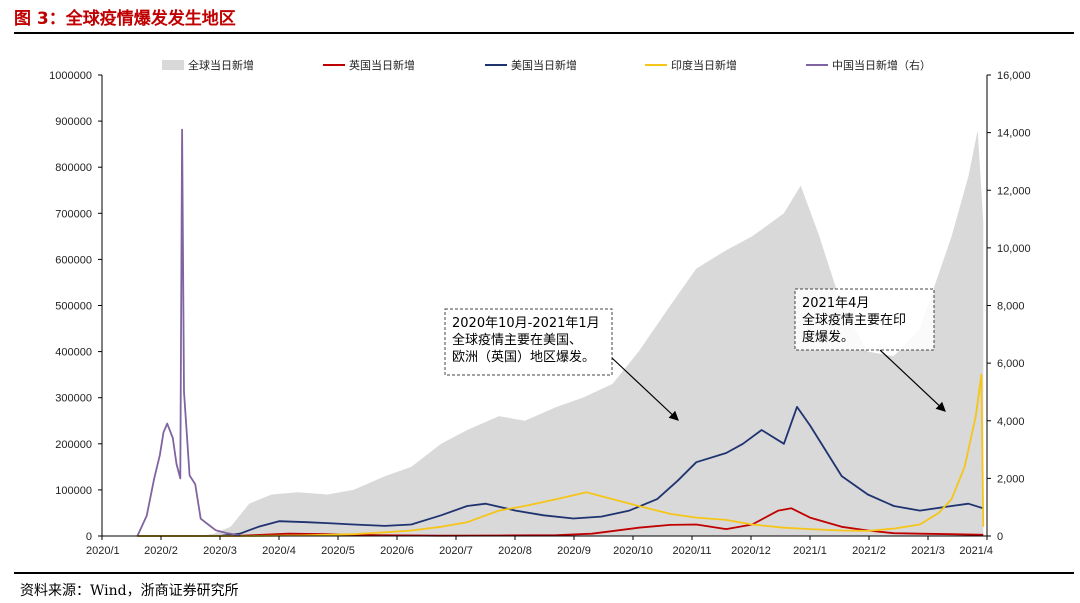 This screenshot has width=1080, height=603. Describe the element at coordinates (526, 323) in the screenshot. I see `annotation-text: 2020年10月-2021年1月` at that location.